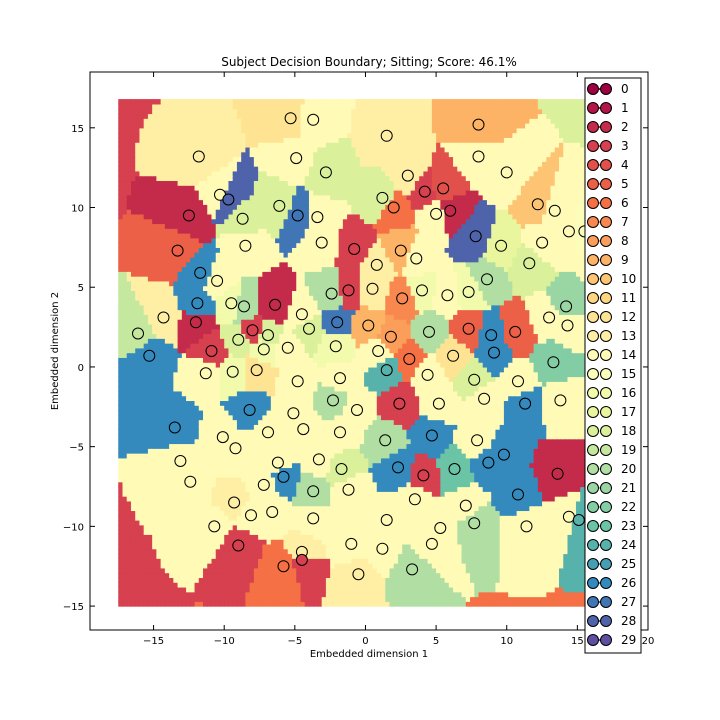  I want to click on legend-label: 16, so click(628, 393).